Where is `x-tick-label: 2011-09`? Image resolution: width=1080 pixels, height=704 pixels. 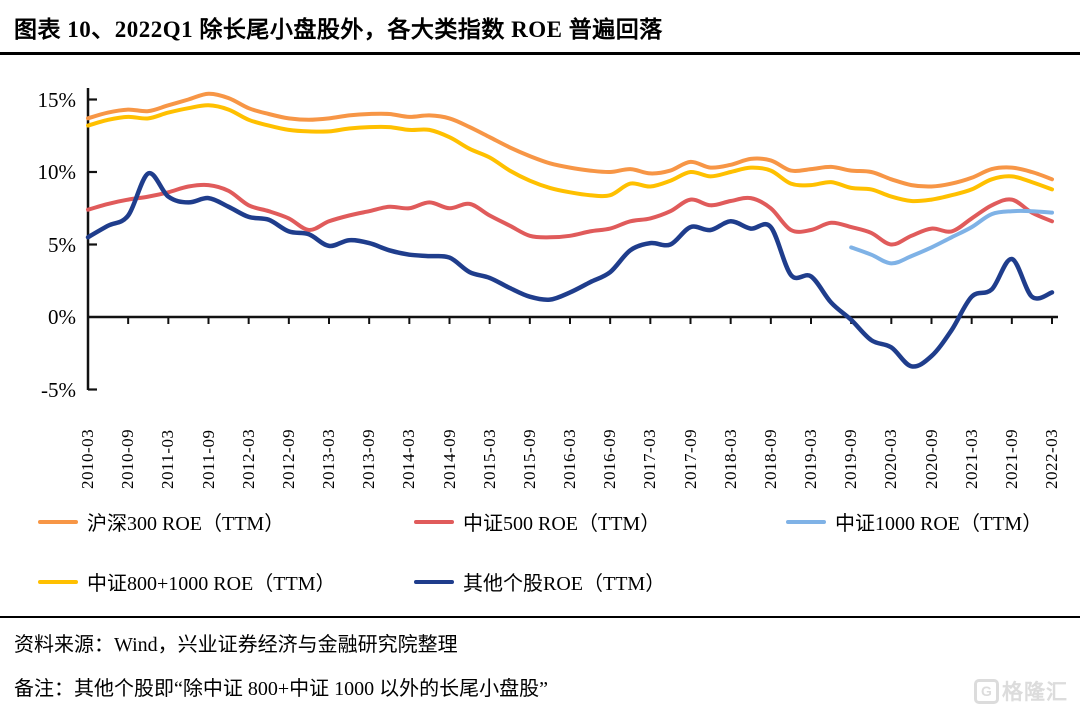
x-tick-label: 2011-09 is located at coordinates (208, 459).